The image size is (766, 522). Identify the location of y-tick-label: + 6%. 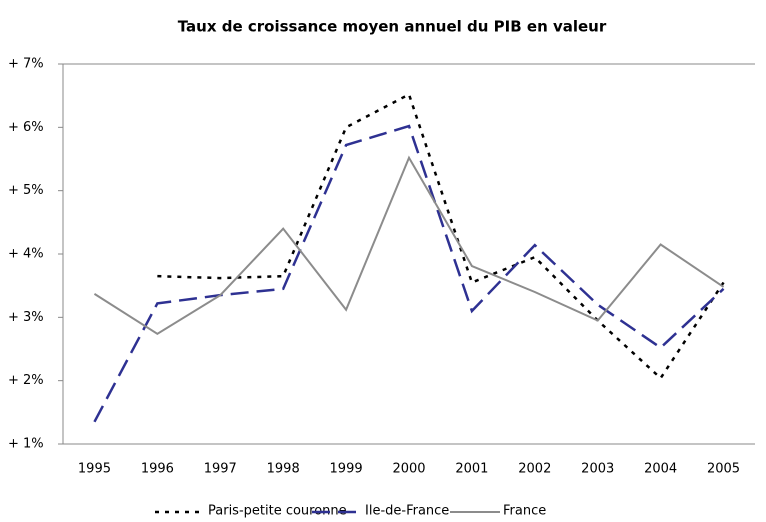
(26, 127).